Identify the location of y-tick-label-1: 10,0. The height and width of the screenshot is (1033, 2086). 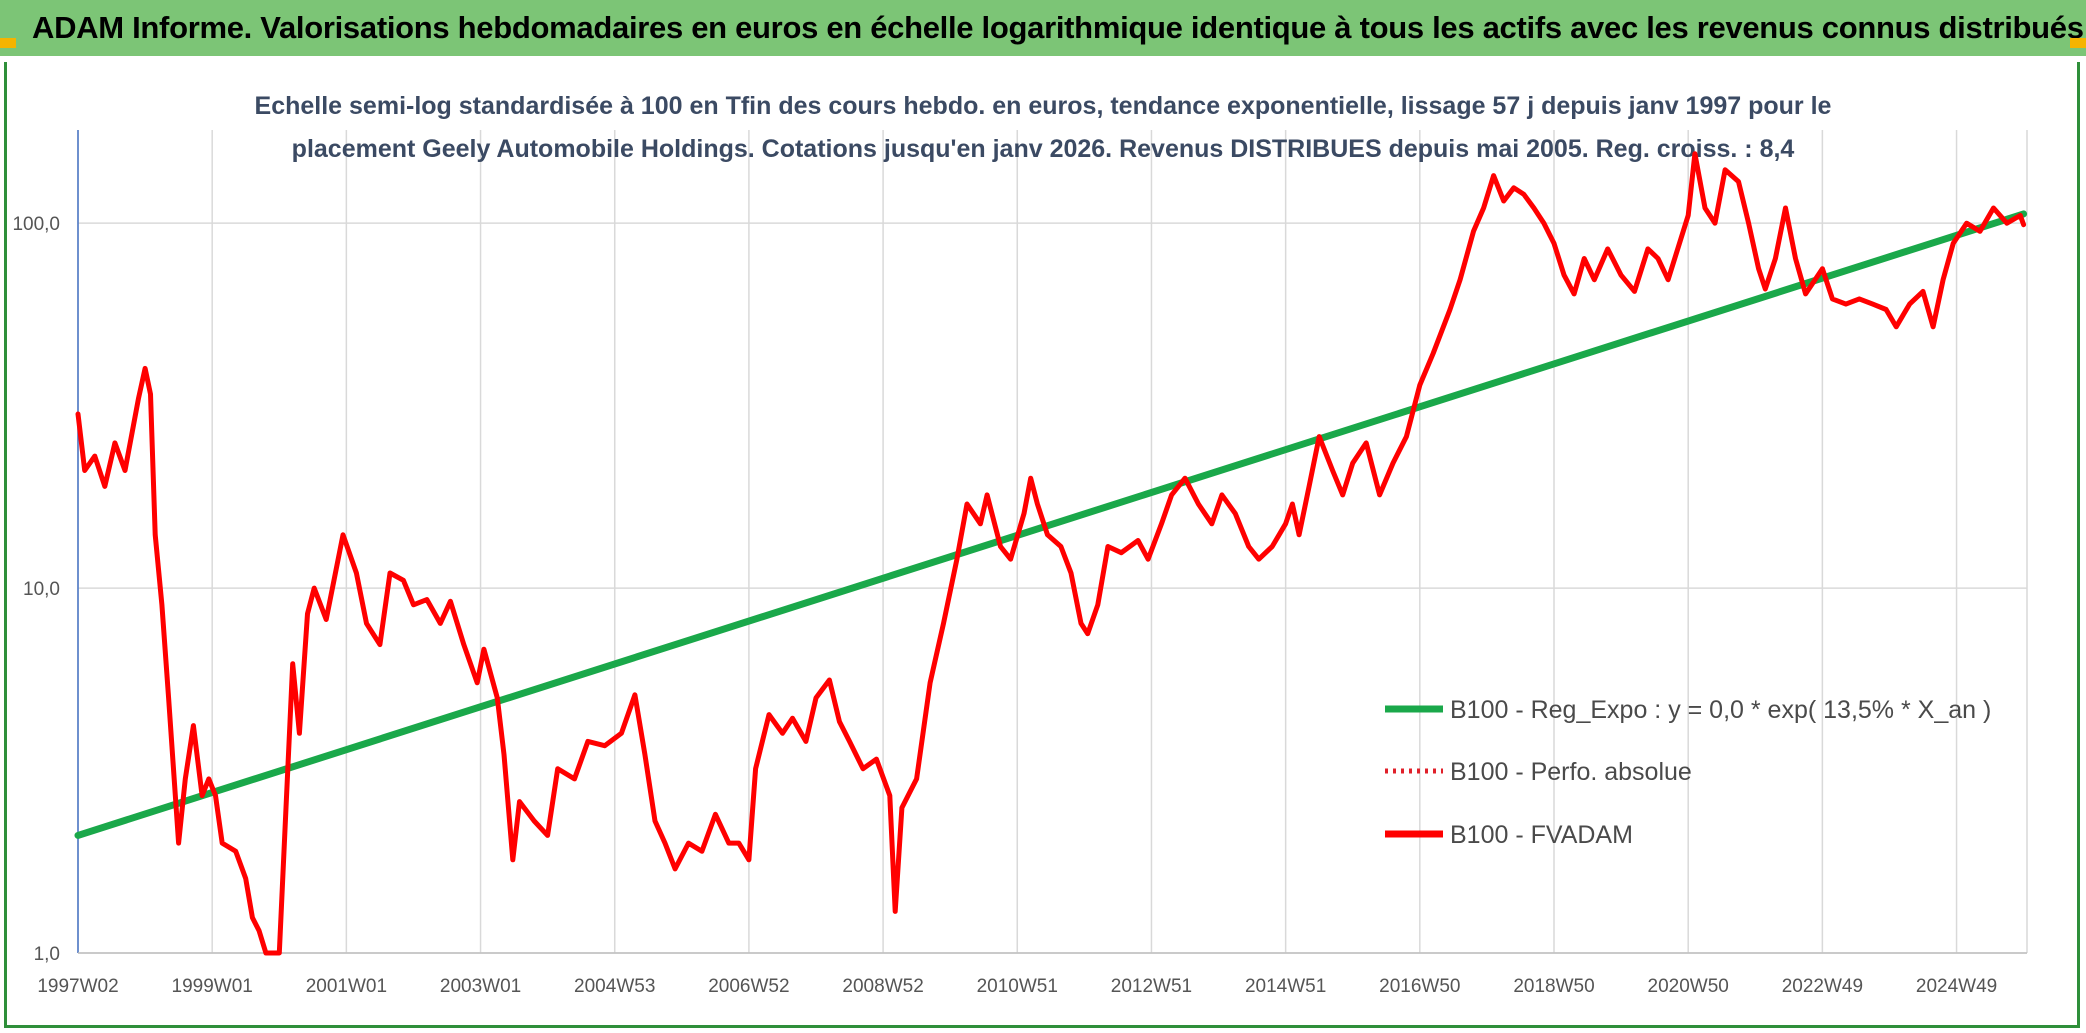
(41, 589).